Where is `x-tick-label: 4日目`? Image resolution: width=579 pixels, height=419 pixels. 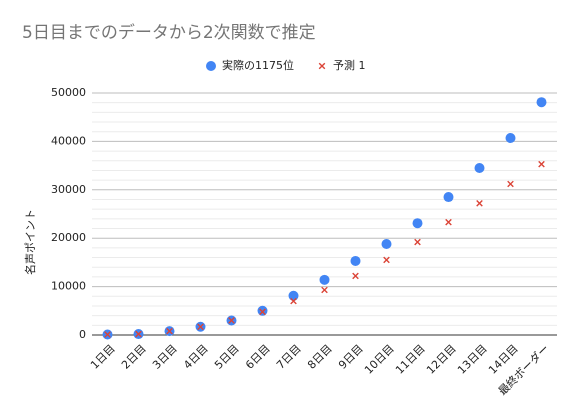 x-tick-label: 4日目 is located at coordinates (196, 357).